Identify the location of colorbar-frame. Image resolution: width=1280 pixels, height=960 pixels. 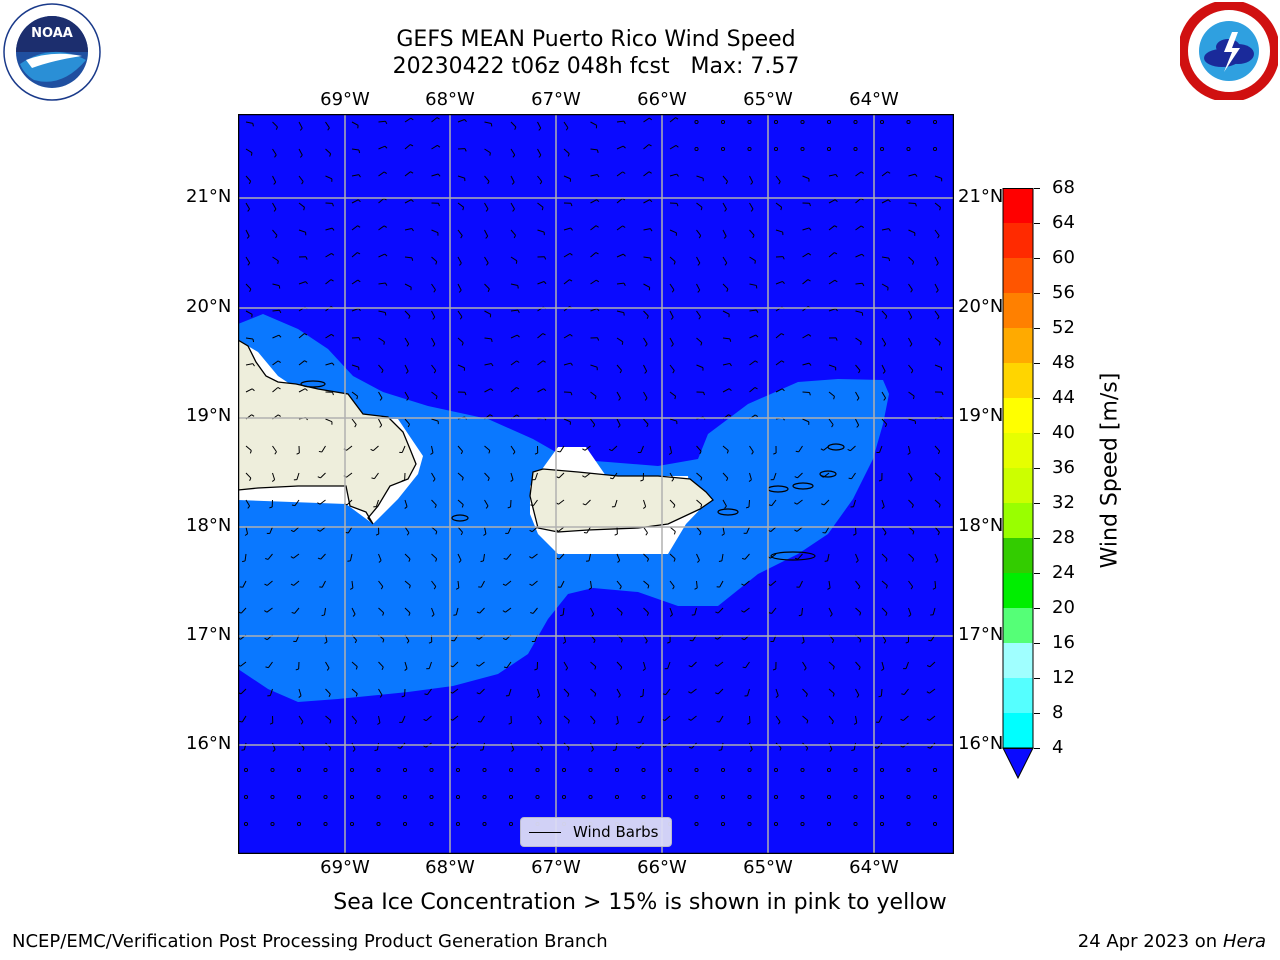
(1018, 468).